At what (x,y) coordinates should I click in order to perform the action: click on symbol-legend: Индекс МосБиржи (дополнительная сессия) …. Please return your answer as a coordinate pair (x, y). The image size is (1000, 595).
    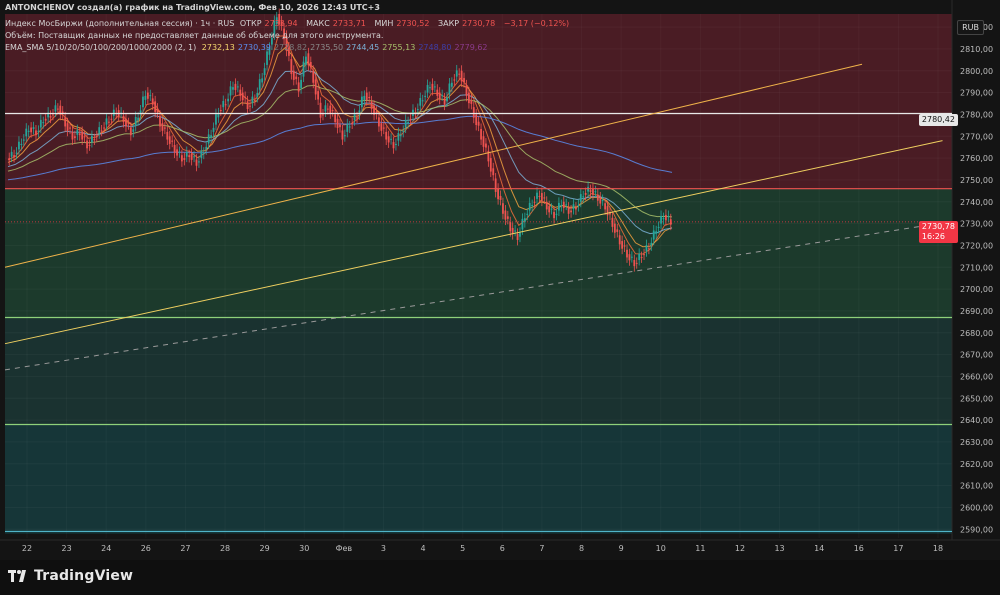
    Looking at the image, I should click on (288, 24).